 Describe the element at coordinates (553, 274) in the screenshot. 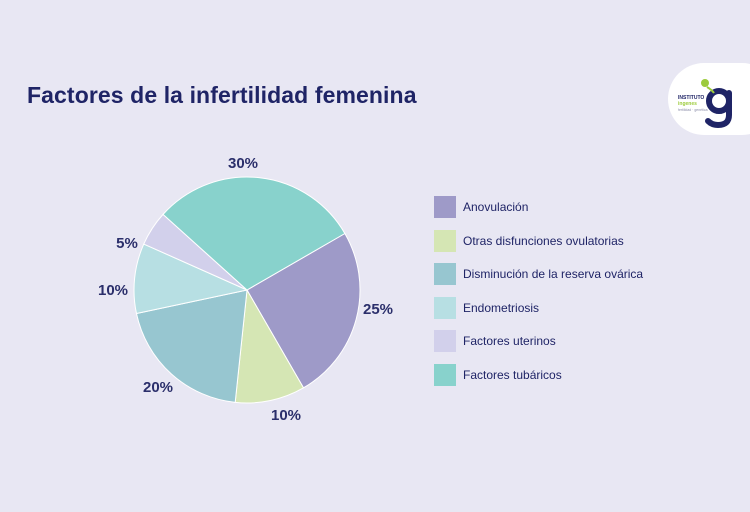

I see `legend-label: Disminución de la reserva ovárica` at that location.